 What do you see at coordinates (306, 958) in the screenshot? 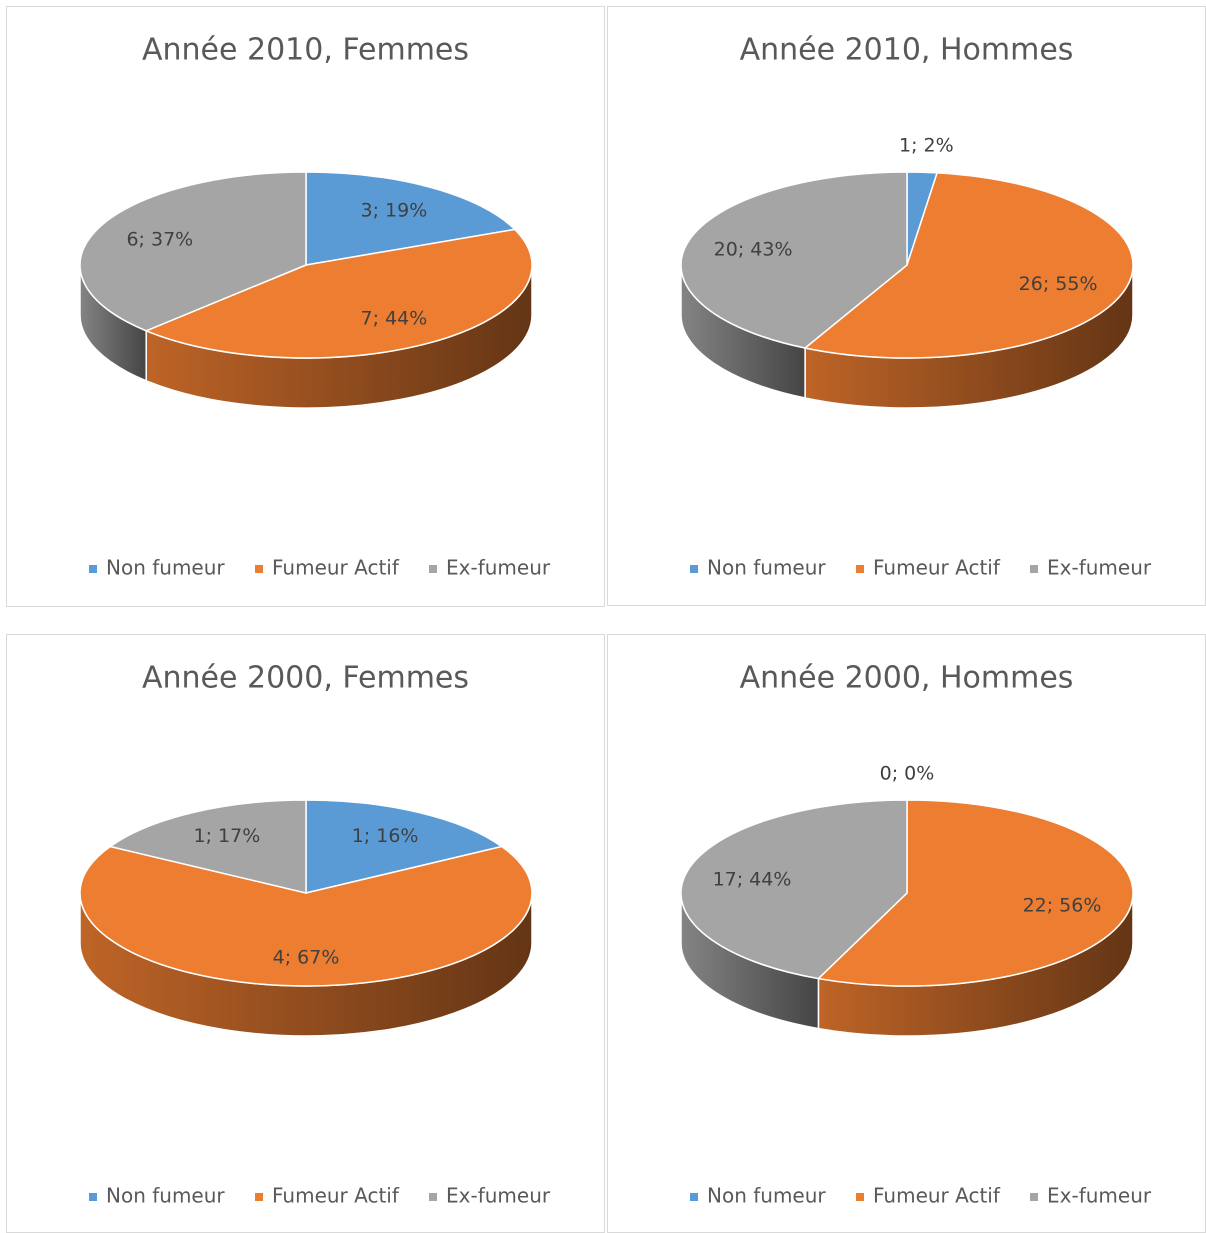
I see `data-label: 4; 67%` at bounding box center [306, 958].